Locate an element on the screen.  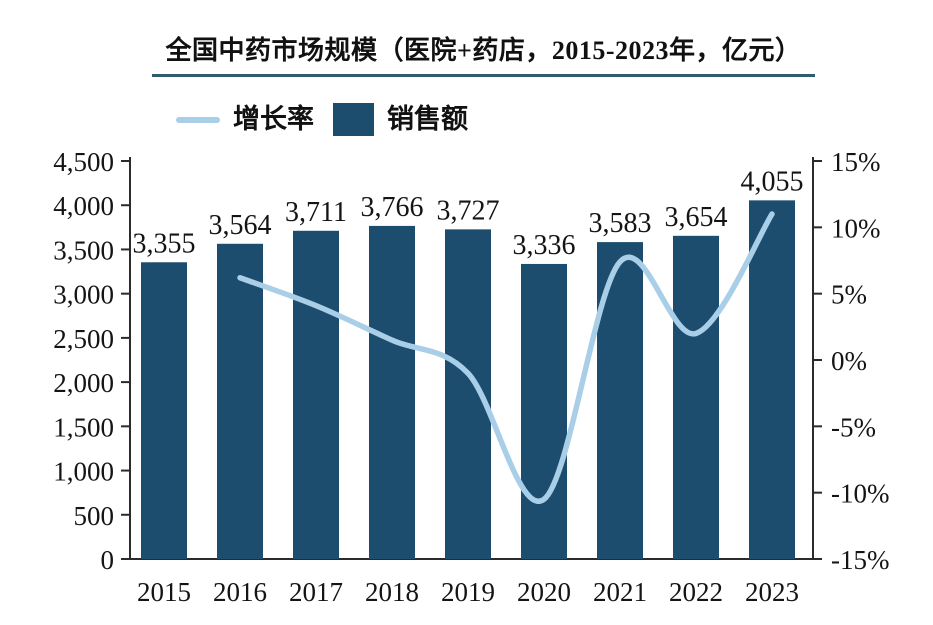
left-axis-tick-label: 3,000 is located at coordinates (83, 295).